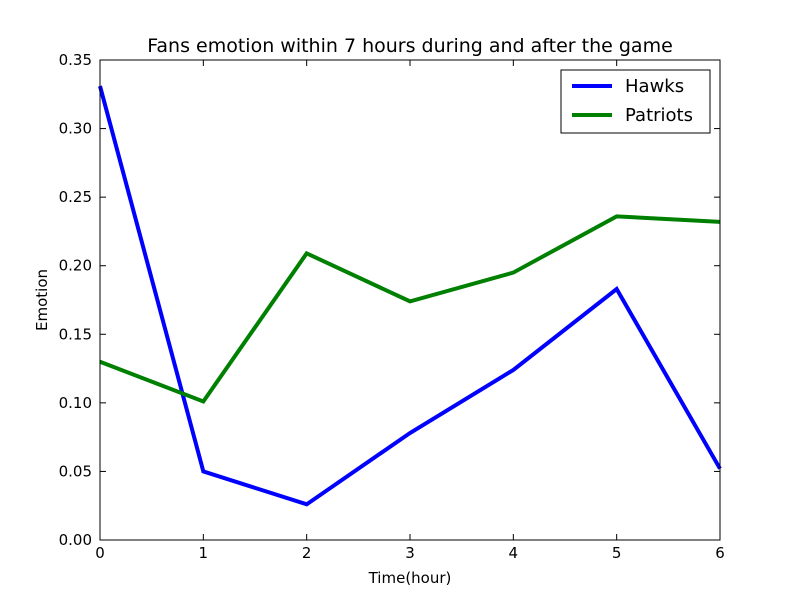  Describe the element at coordinates (75, 197) in the screenshot. I see `y-tick-label: 0.25` at that location.